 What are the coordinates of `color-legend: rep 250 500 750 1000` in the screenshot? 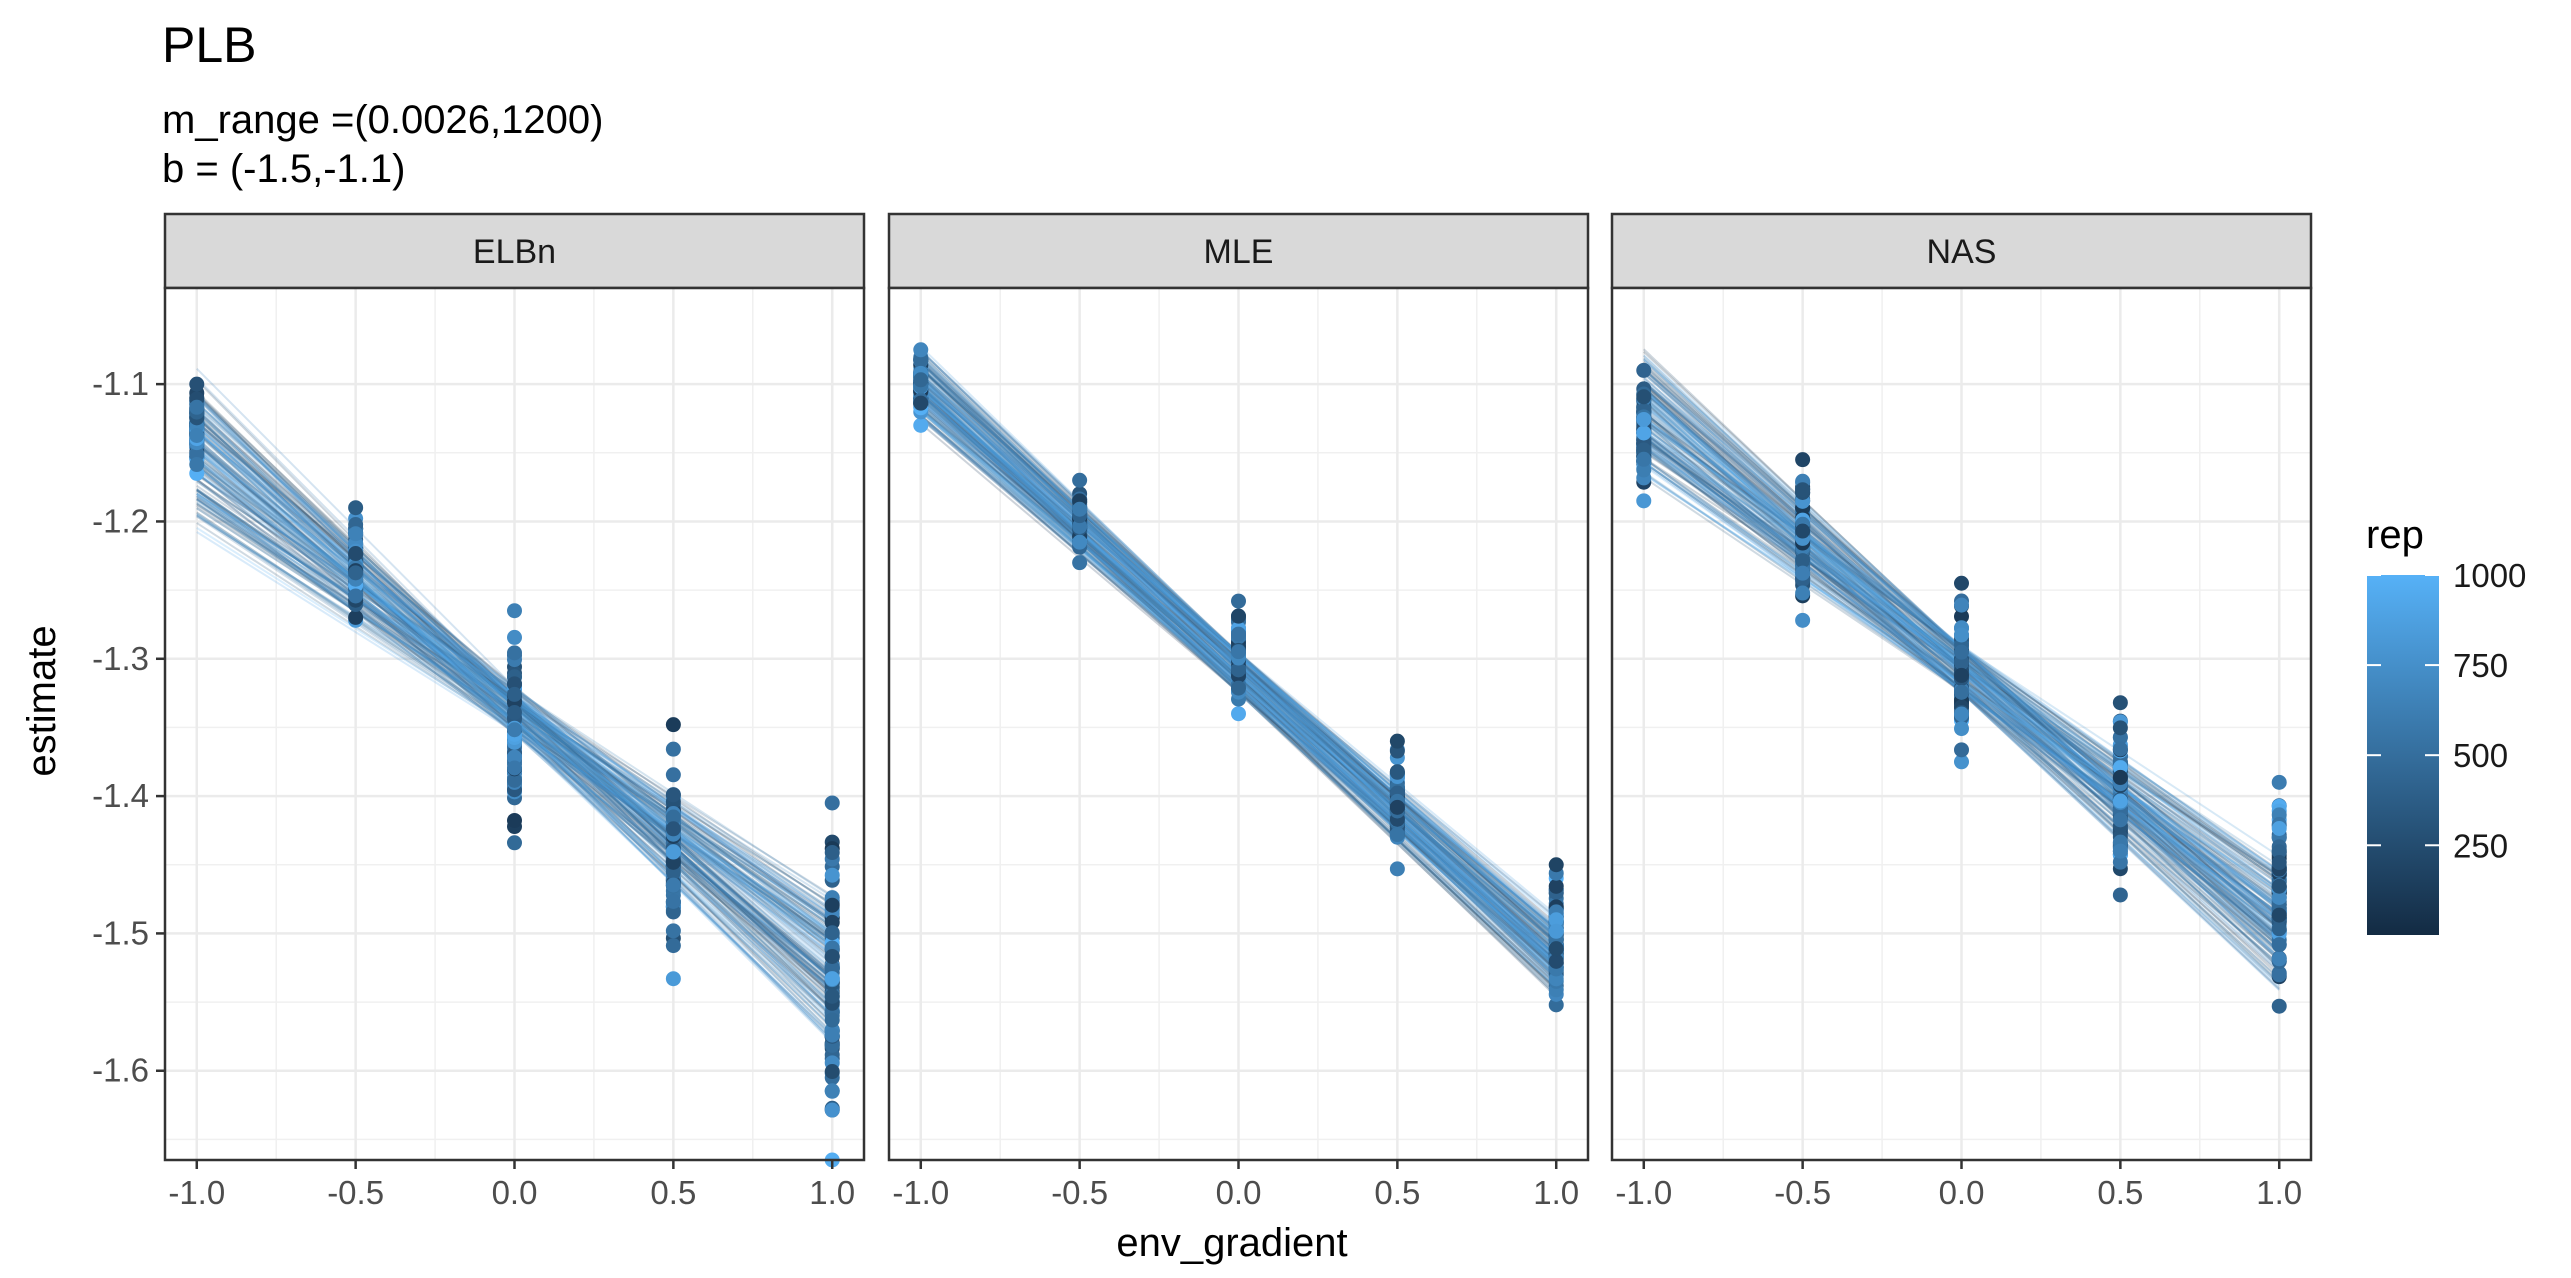 It's located at (2446, 724).